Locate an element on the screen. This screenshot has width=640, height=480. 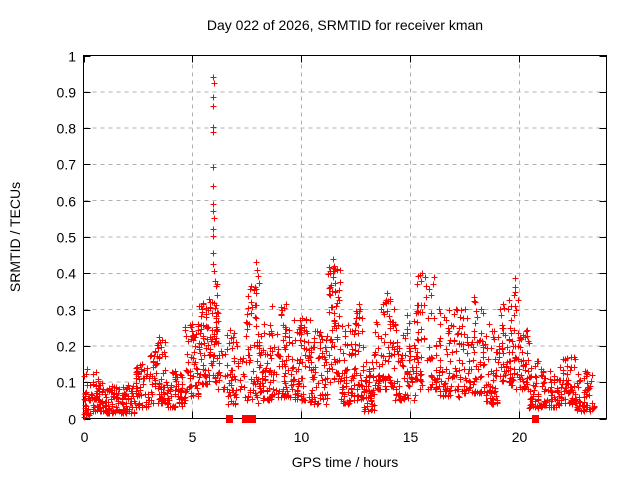
y-tick-labels: 0 0.1 0.2 0.3 0.4 0.5 0.6 0.7 0.8 0.9 1 is located at coordinates (67, 238).